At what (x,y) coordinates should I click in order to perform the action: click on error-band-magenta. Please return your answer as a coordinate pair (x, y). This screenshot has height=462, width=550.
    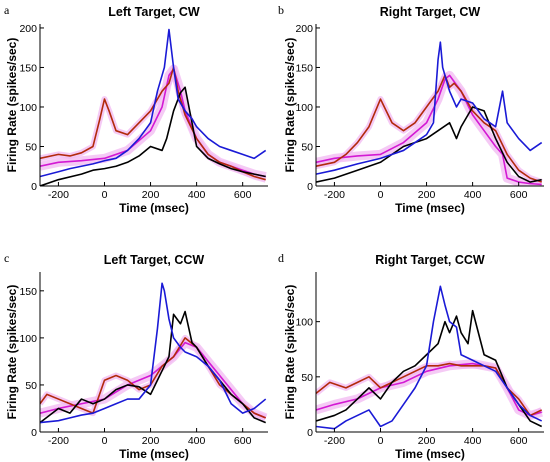
    Looking at the image, I should click on (153, 122).